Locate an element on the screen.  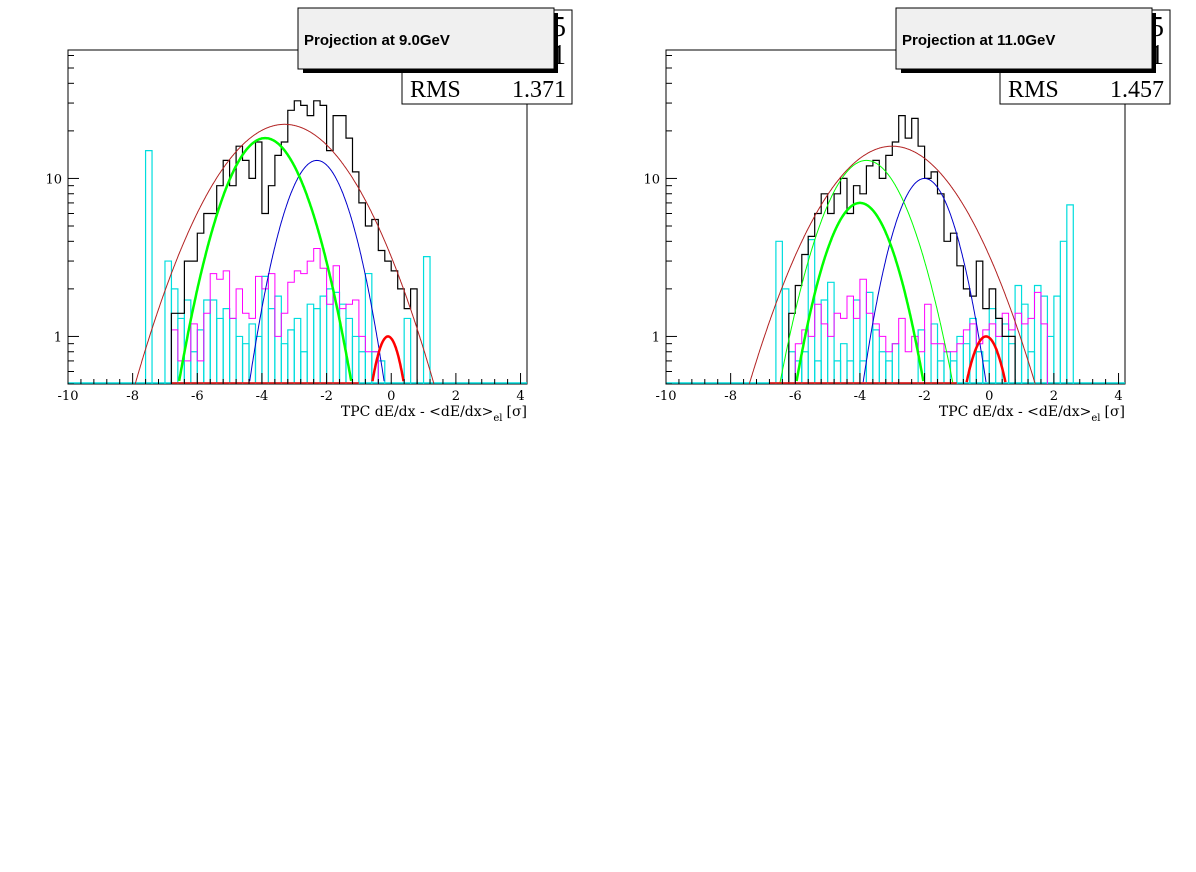
title-box: Projection at 11.0GeV is located at coordinates (1025, 40).